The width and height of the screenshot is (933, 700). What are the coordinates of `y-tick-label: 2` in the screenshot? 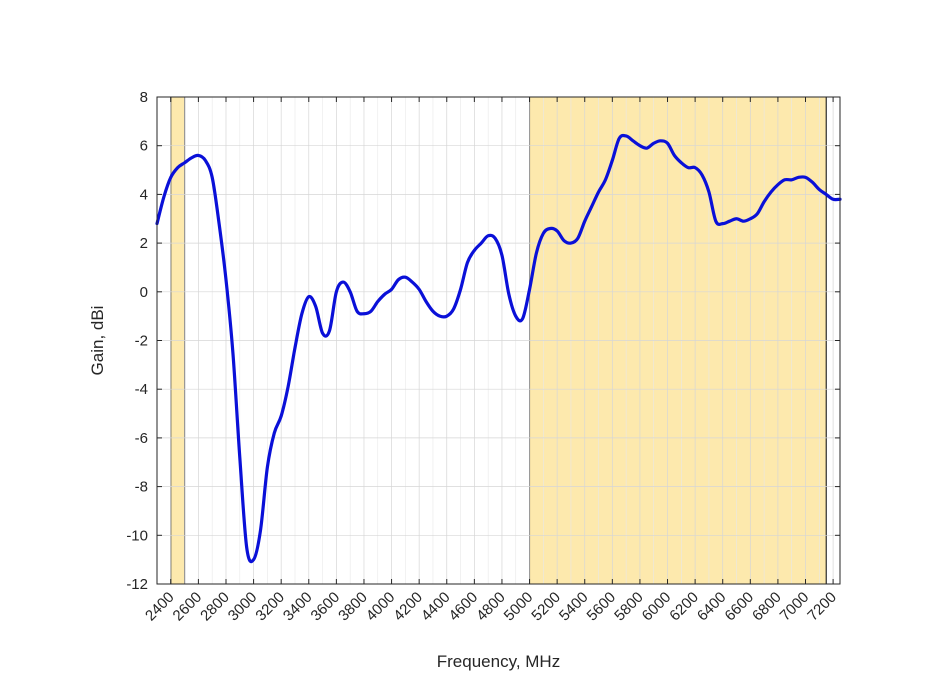 It's located at (144, 243).